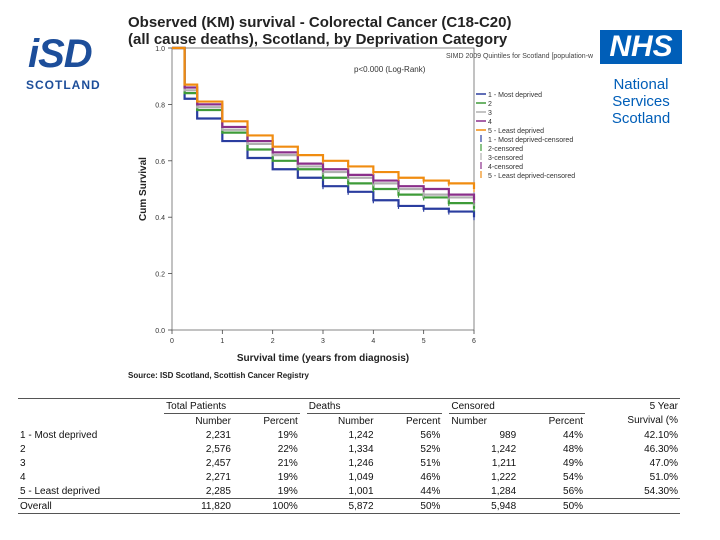 The image size is (720, 540). I want to click on isd-scotland-logo: iSD SCOTLAND, so click(65, 64).